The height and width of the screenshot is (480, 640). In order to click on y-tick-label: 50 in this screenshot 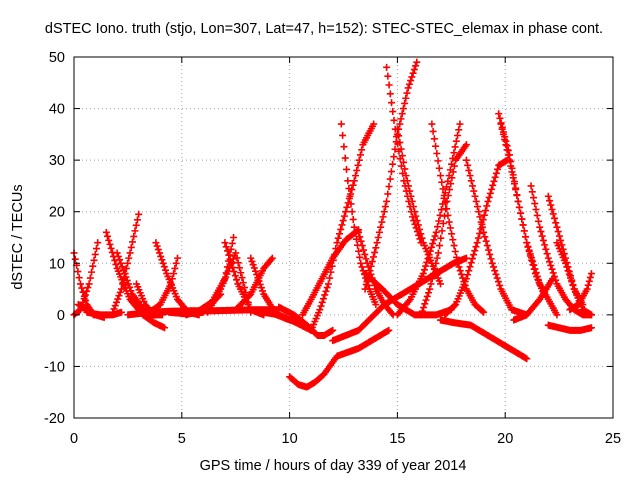, I will do `click(57, 58)`.